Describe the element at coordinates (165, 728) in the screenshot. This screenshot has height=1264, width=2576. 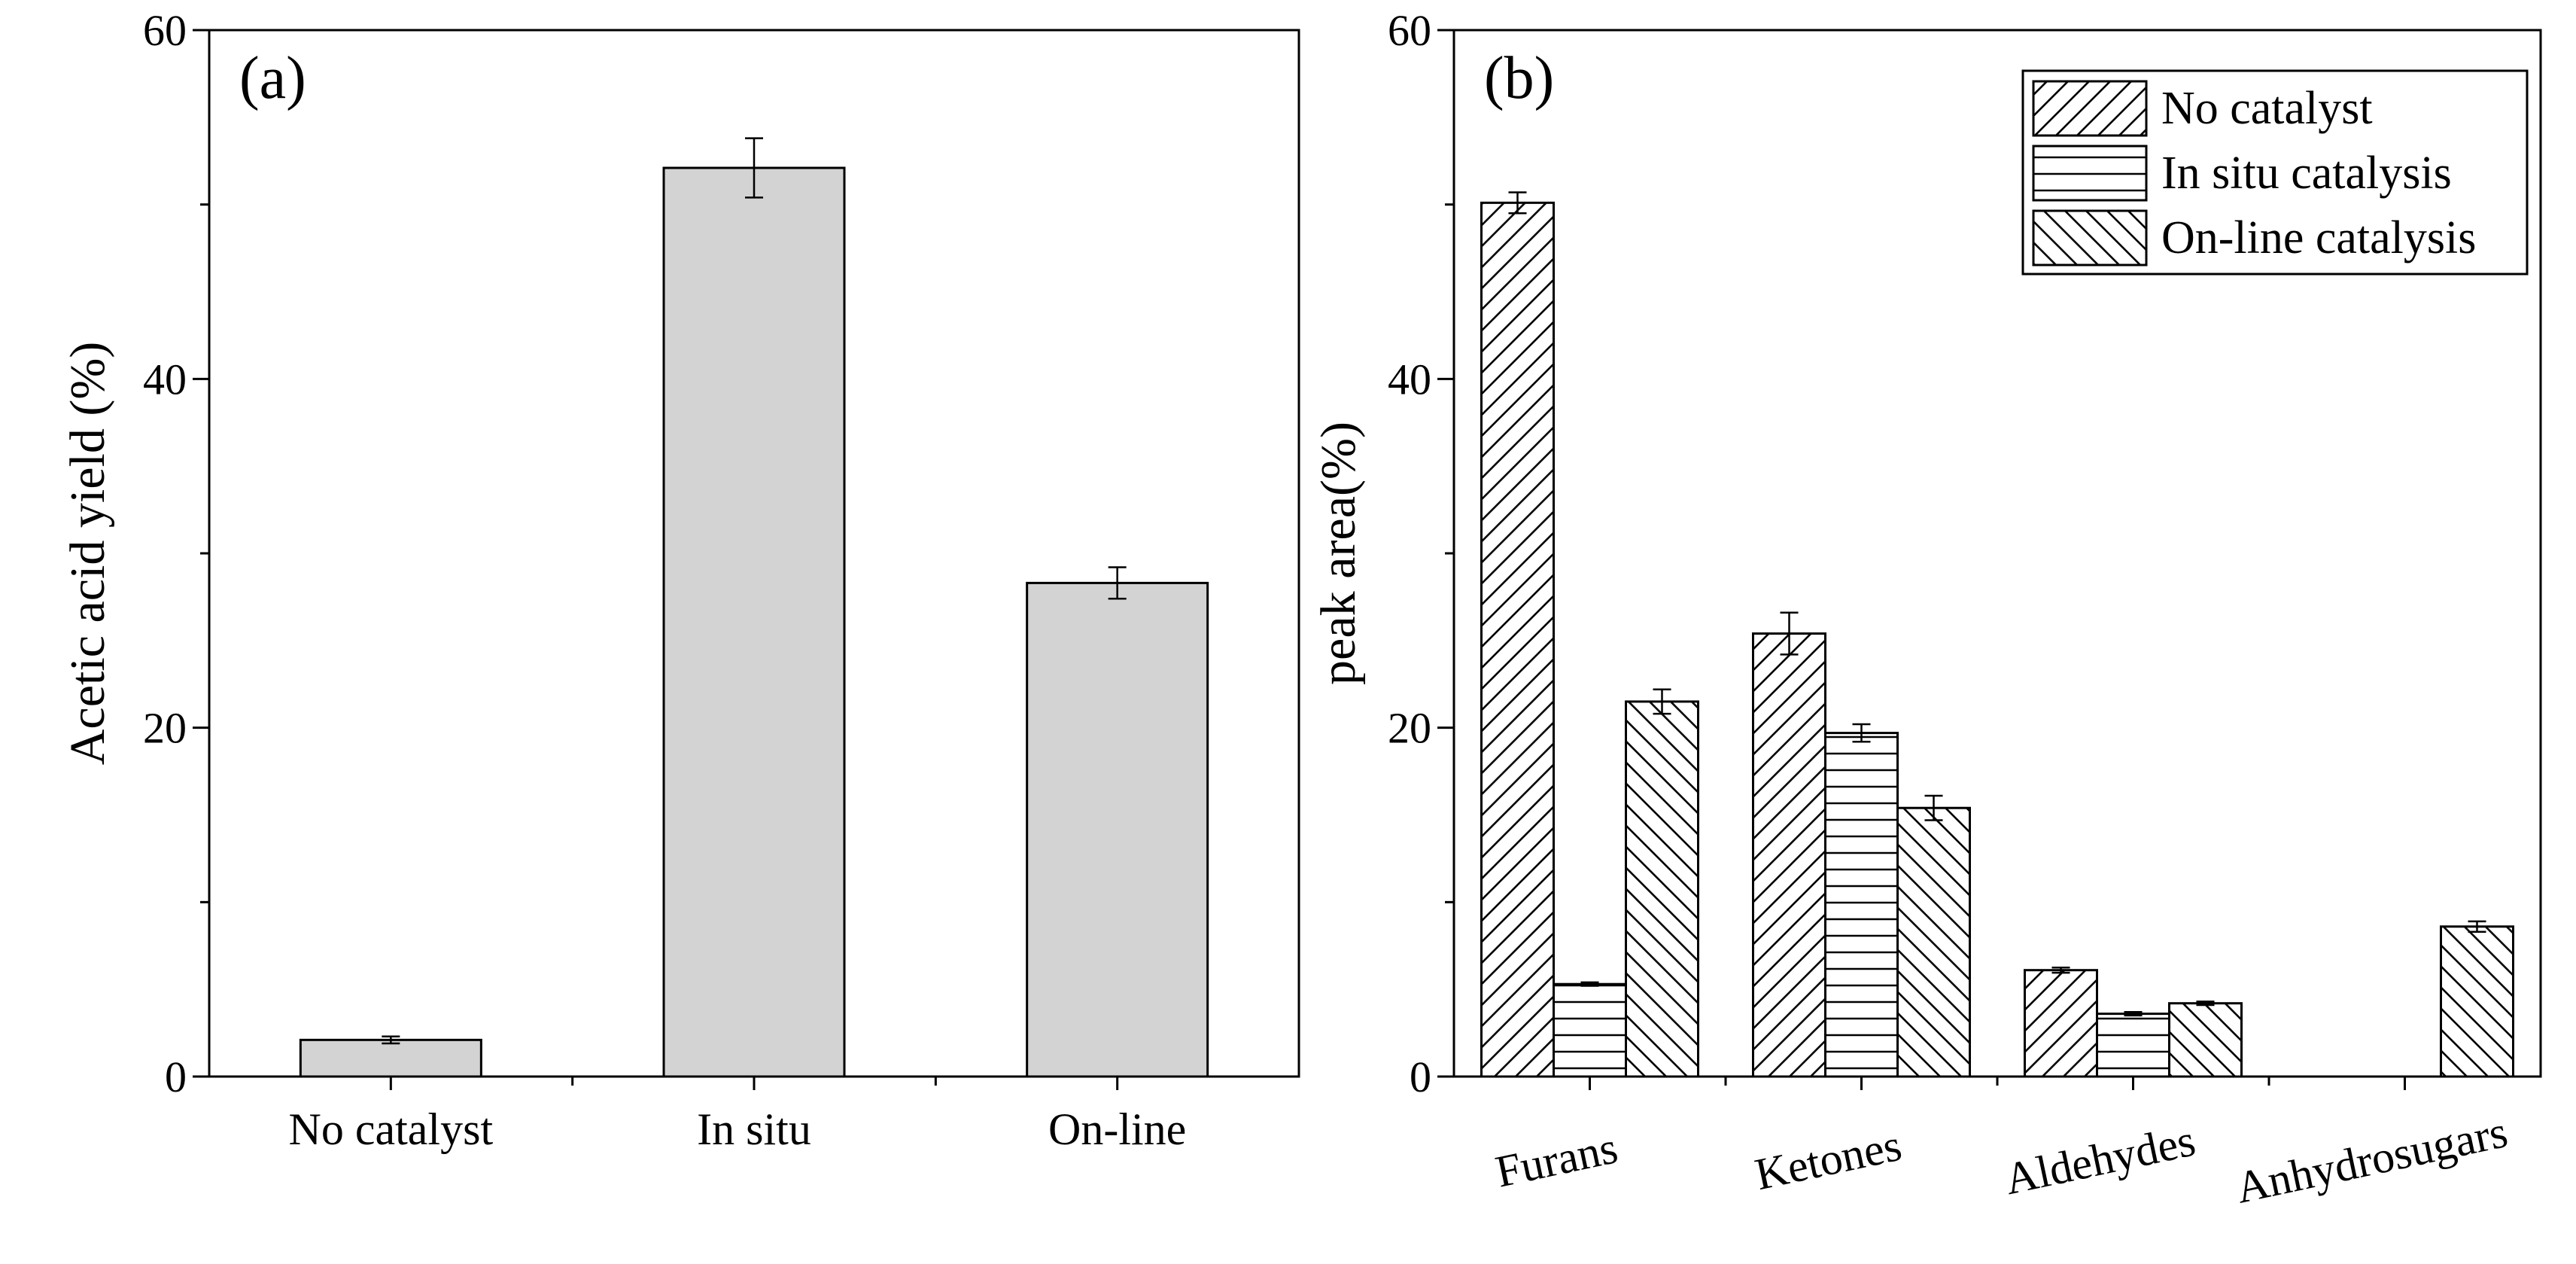
I see `a-y-tick-label: 20` at that location.